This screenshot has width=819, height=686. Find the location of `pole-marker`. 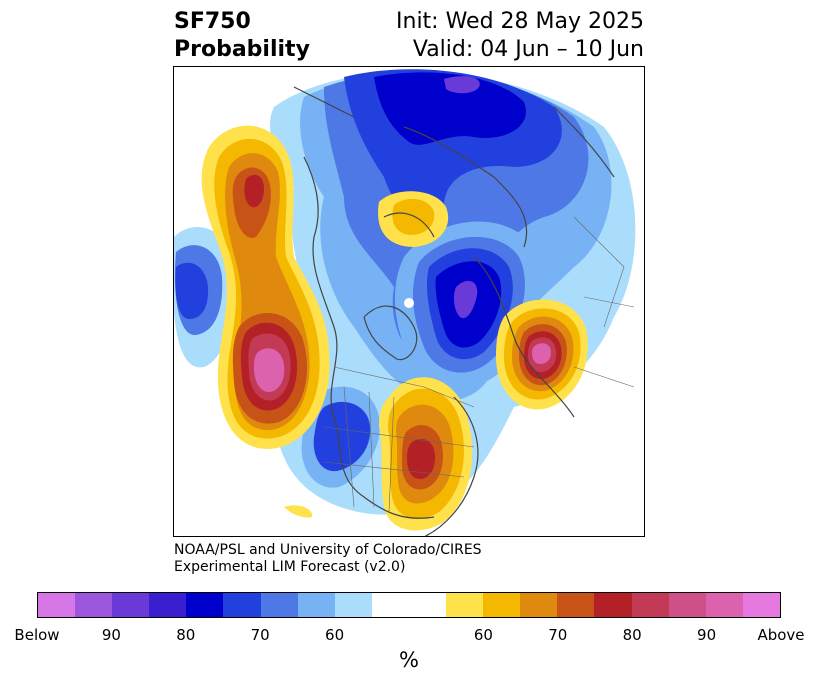

pole-marker is located at coordinates (409, 303).